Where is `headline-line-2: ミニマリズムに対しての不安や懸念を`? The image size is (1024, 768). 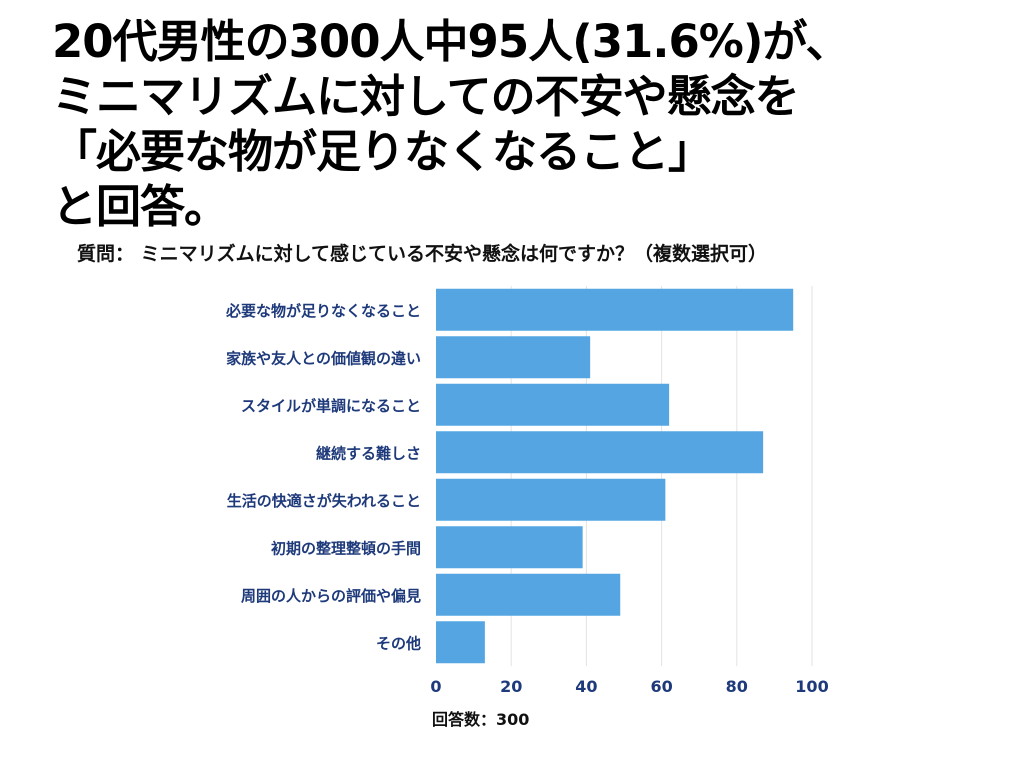 headline-line-2: ミニマリズムに対しての不安や懸念を is located at coordinates (426, 96).